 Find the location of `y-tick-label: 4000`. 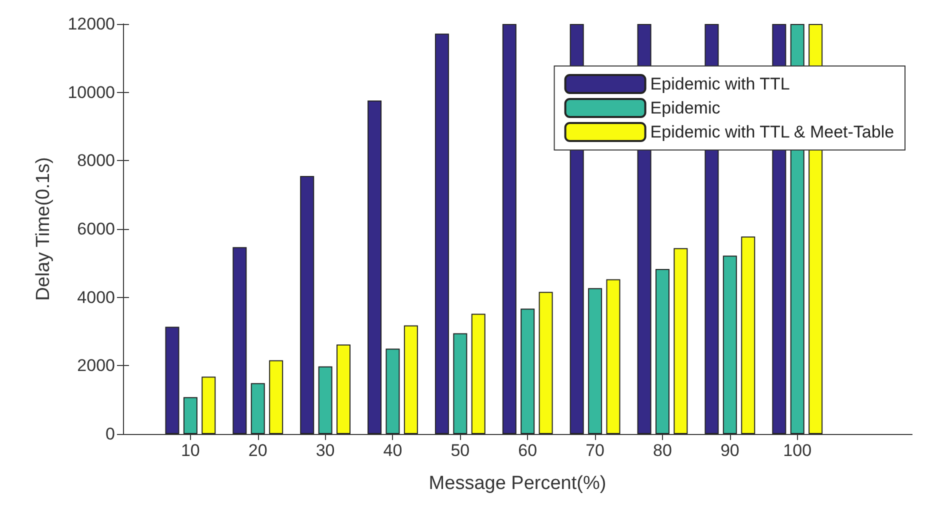

y-tick-label: 4000 is located at coordinates (96, 297).